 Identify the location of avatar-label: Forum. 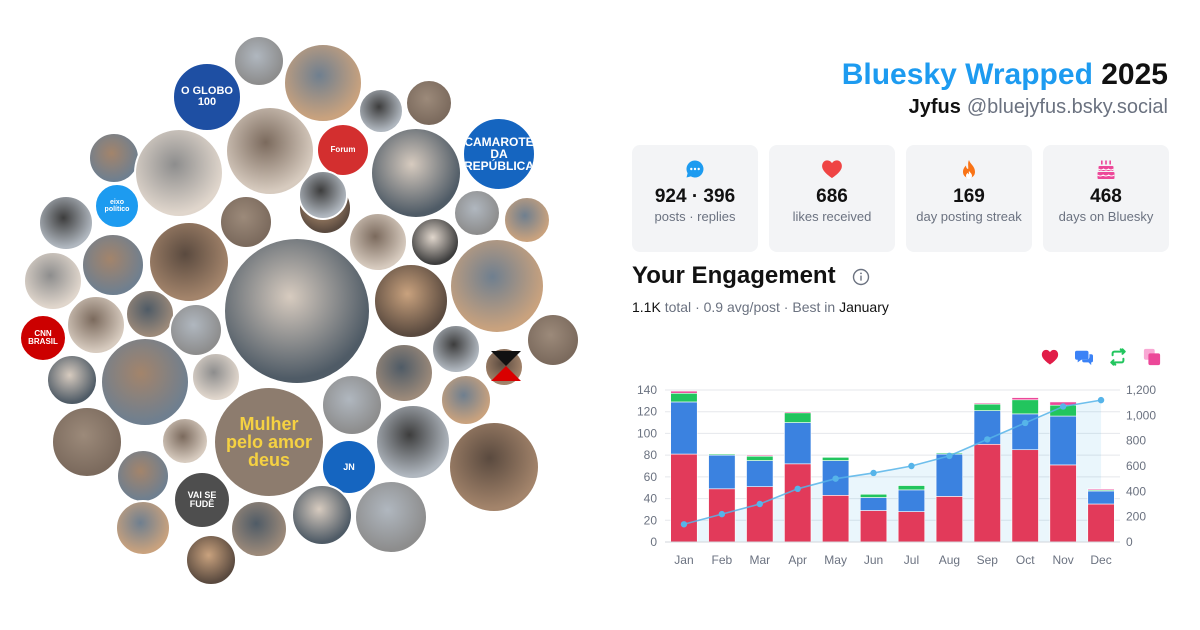
(343, 149).